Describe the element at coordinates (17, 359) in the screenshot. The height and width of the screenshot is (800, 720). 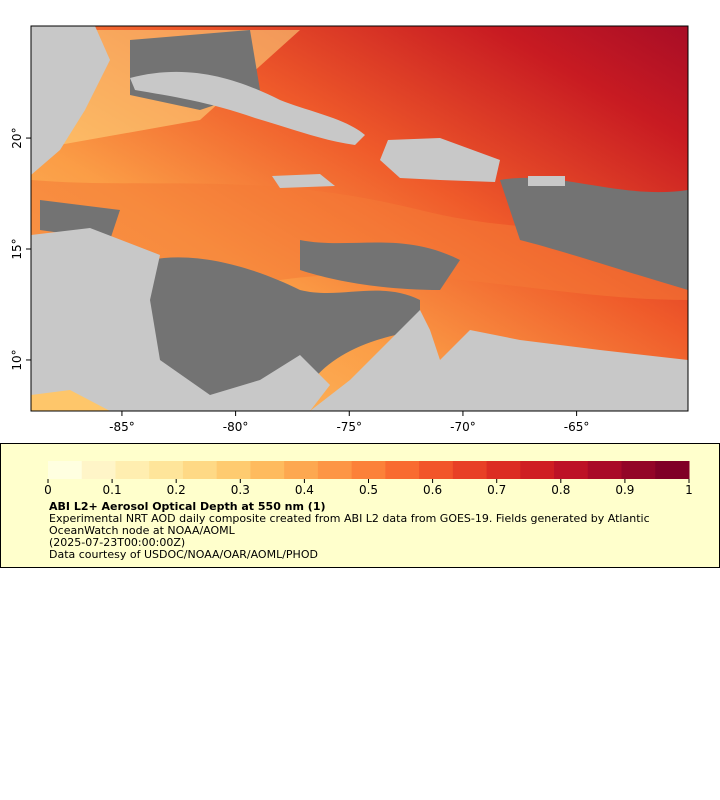
I see `y-tick-label: 10°` at that location.